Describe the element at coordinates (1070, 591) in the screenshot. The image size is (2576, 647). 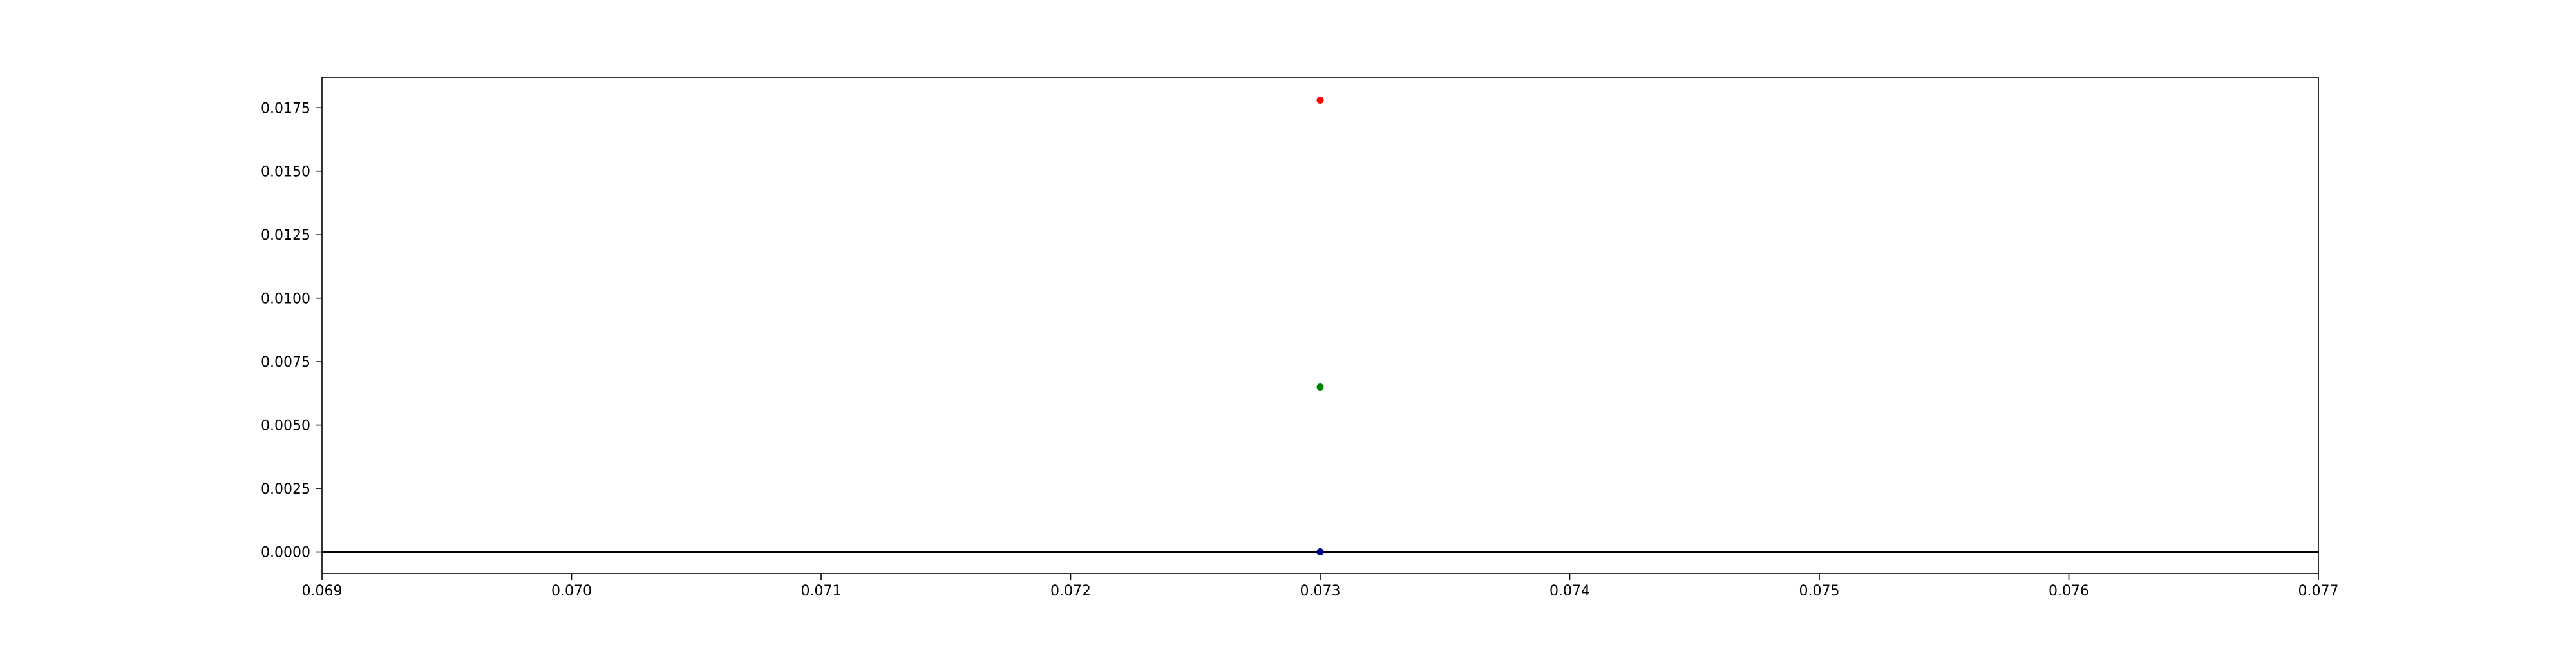
I see `x-tick-label: 0.072` at that location.